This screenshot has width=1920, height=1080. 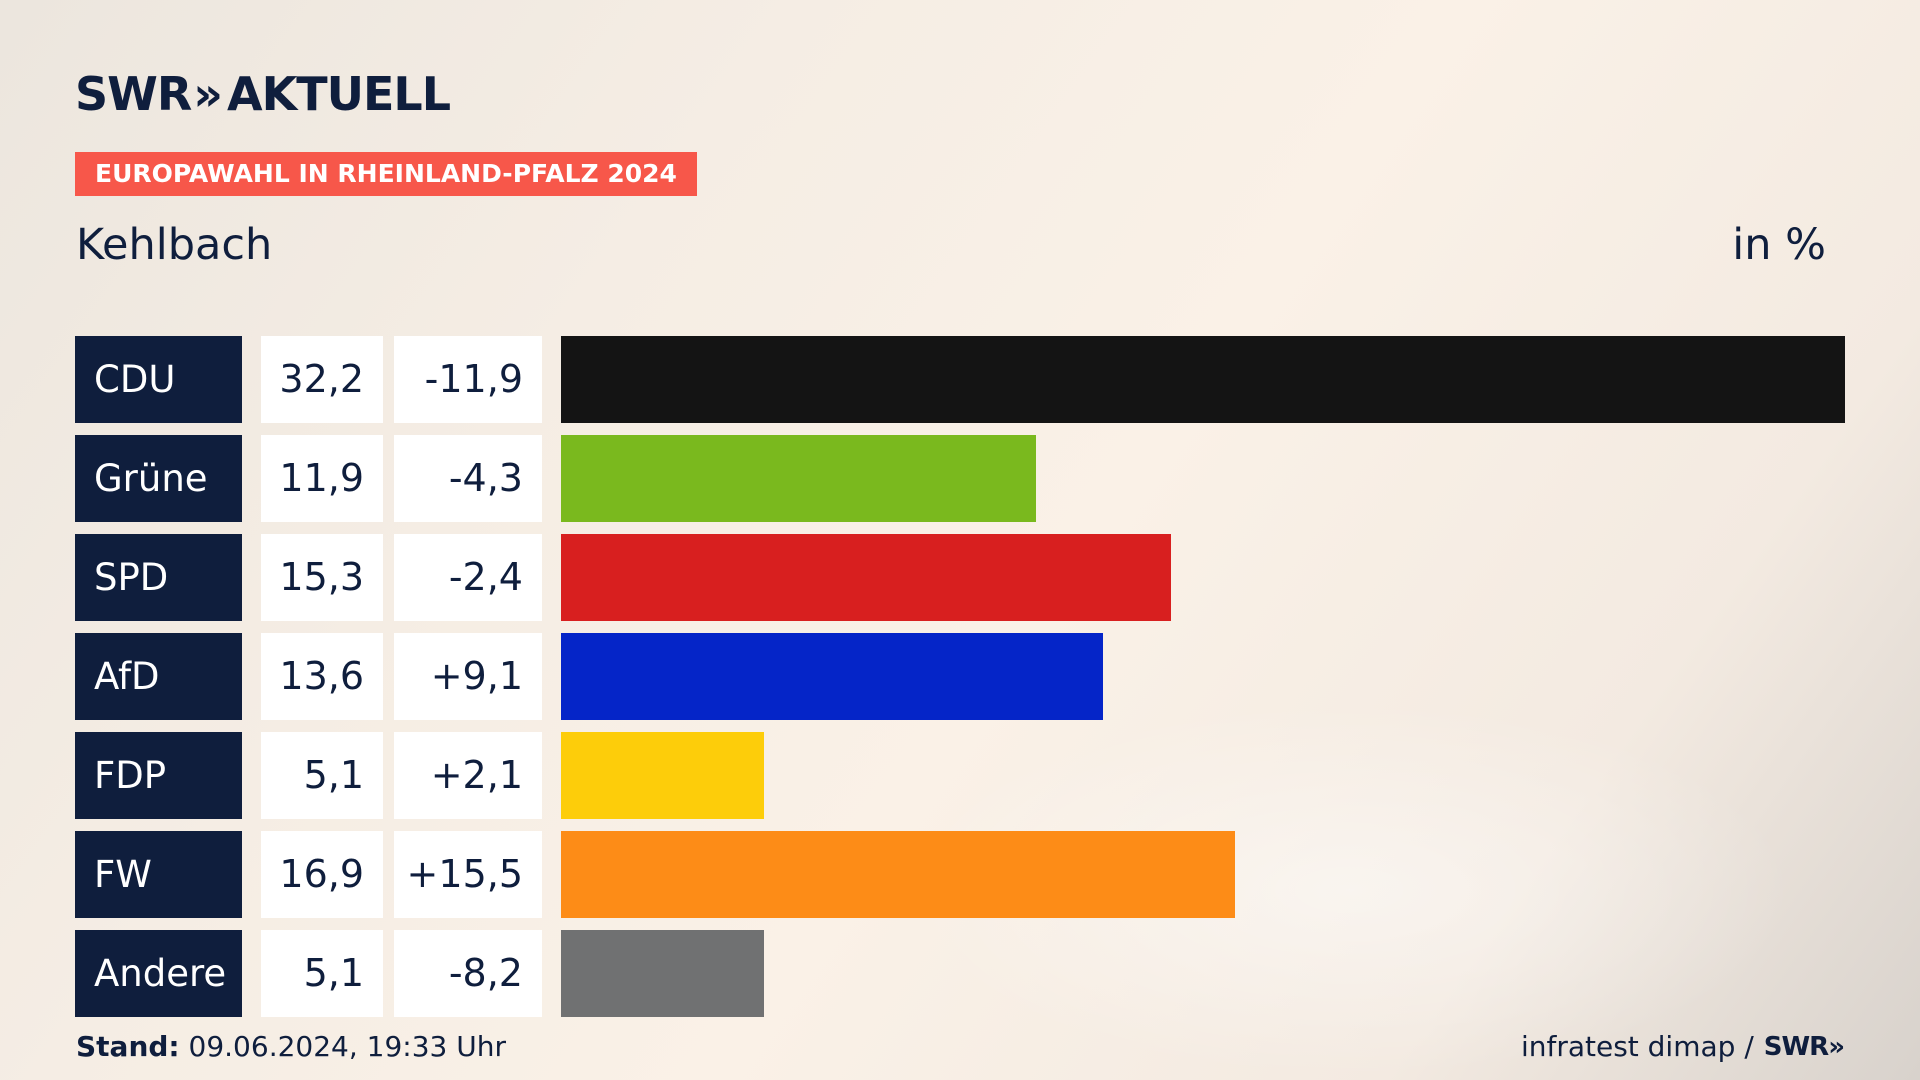 What do you see at coordinates (468, 775) in the screenshot?
I see `diff-label: +2,1` at bounding box center [468, 775].